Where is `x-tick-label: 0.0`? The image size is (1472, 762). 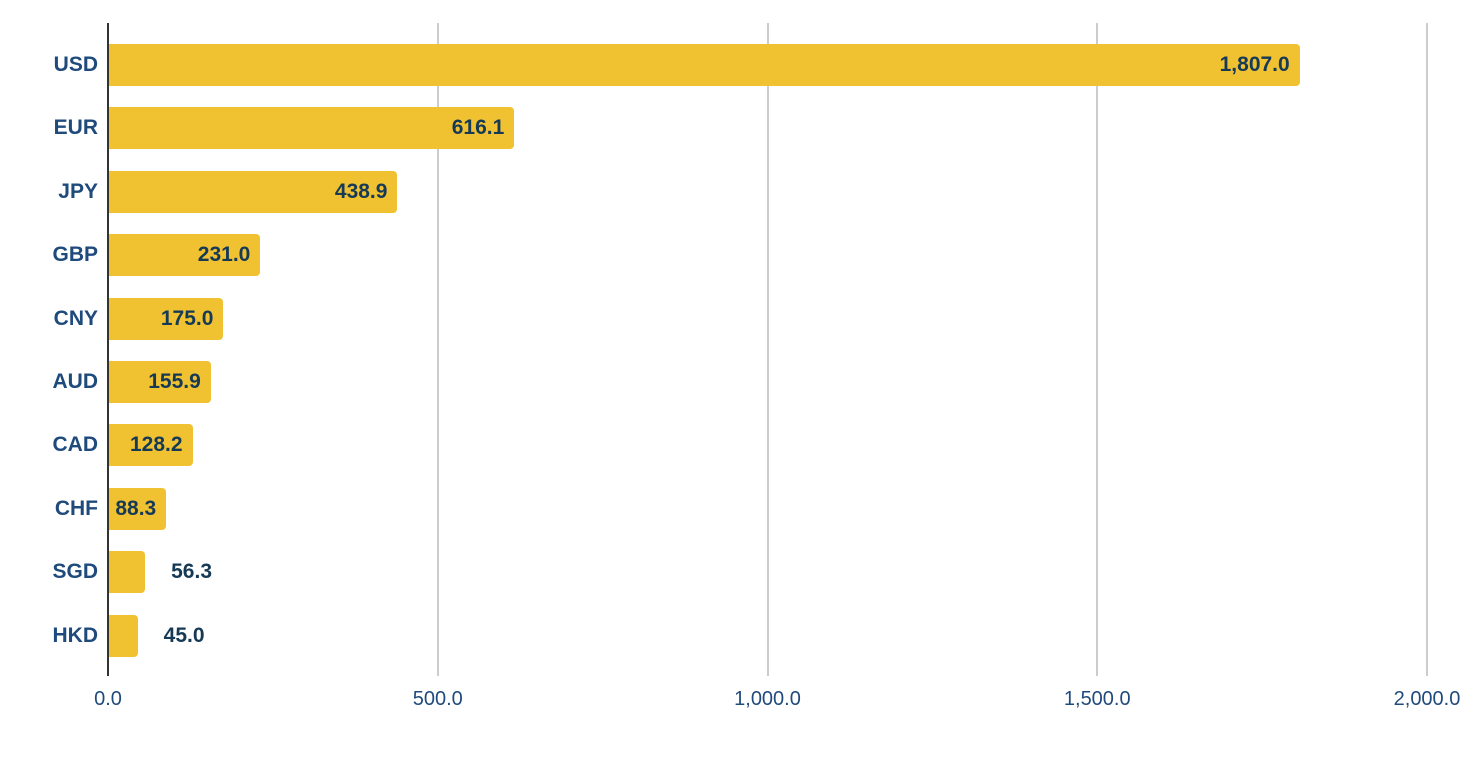 x-tick-label: 0.0 is located at coordinates (108, 699).